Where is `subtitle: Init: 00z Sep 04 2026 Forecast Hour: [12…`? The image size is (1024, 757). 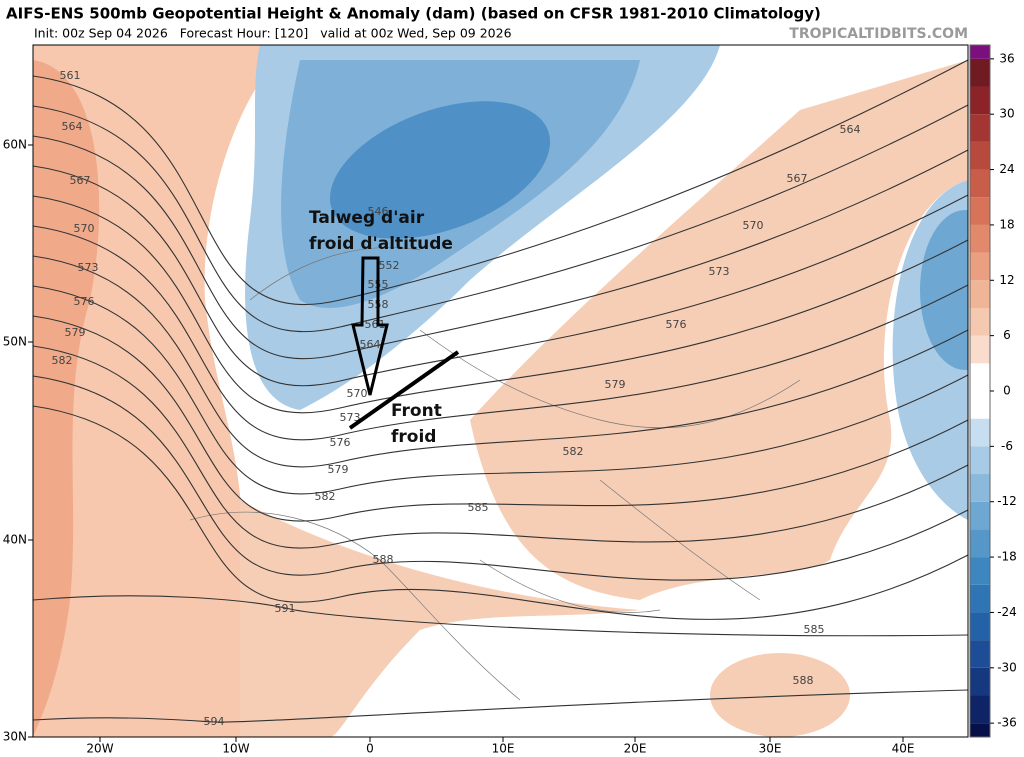
subtitle: Init: 00z Sep 04 2026 Forecast Hour: [12… is located at coordinates (273, 33).